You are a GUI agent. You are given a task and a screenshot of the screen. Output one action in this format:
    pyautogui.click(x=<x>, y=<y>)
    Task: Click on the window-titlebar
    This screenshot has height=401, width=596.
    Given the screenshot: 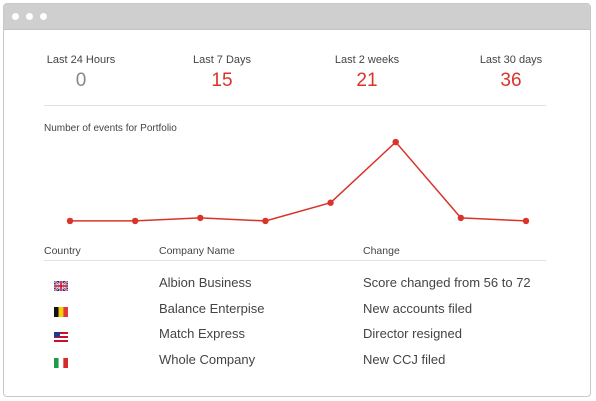 What is the action you would take?
    pyautogui.click(x=297, y=17)
    